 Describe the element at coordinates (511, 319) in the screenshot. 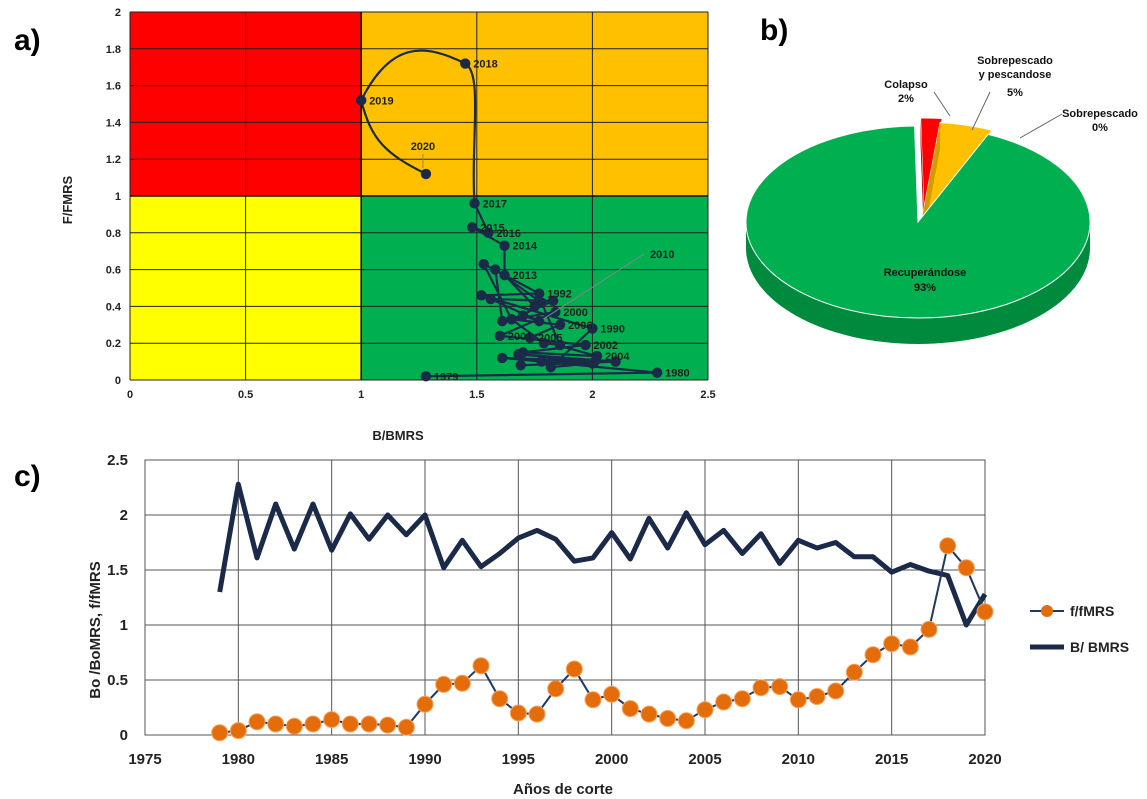

I see `kobe-point-2007` at that location.